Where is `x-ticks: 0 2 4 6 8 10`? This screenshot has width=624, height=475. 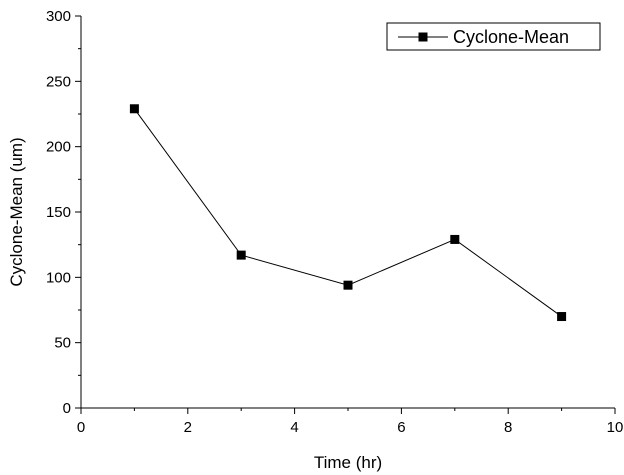
x-ticks: 0 2 4 6 8 10 is located at coordinates (350, 422).